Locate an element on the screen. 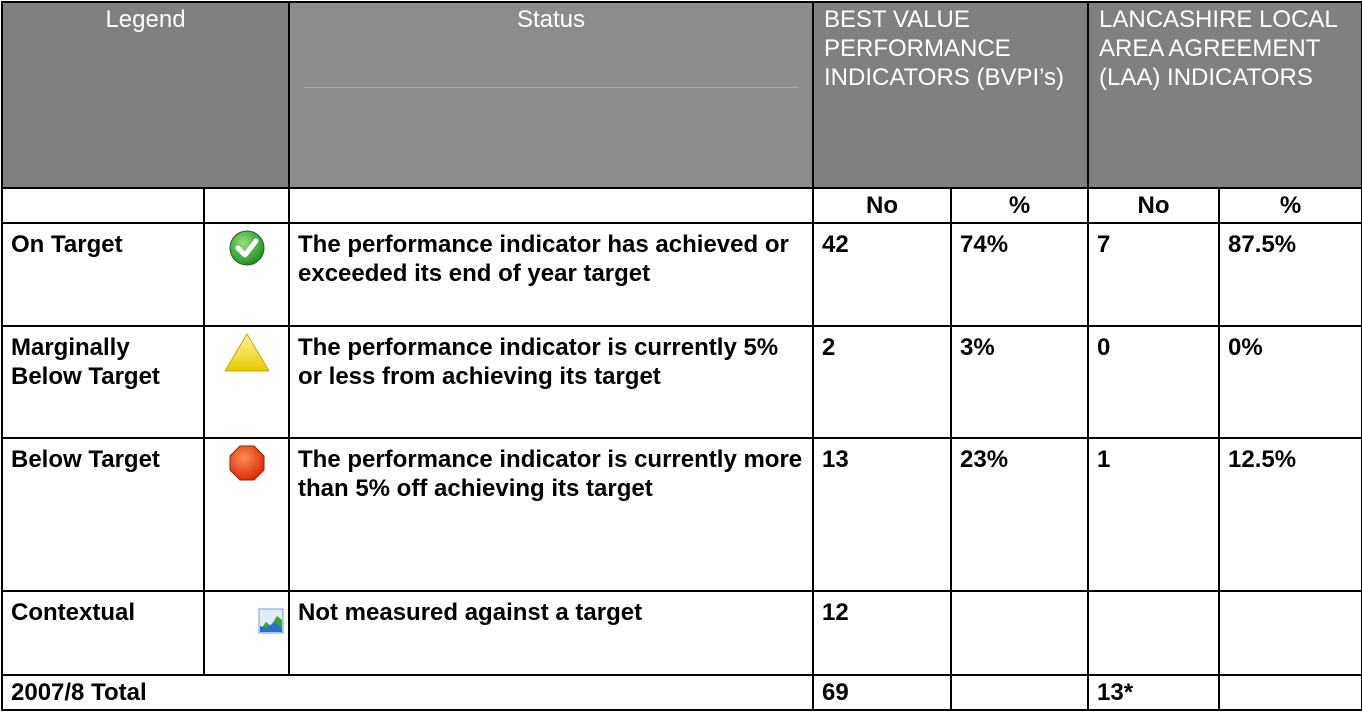 The width and height of the screenshot is (1362, 727). value-cell: 13 is located at coordinates (882, 514).